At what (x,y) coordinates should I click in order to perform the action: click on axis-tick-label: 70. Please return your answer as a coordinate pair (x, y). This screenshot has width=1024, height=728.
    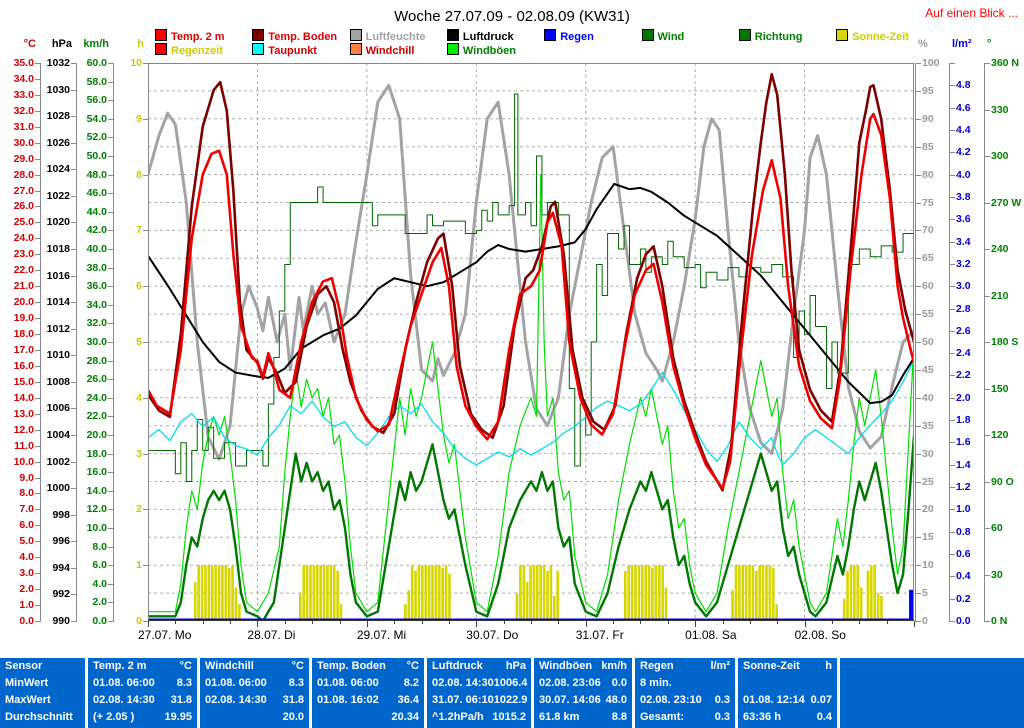
    Looking at the image, I should click on (928, 230).